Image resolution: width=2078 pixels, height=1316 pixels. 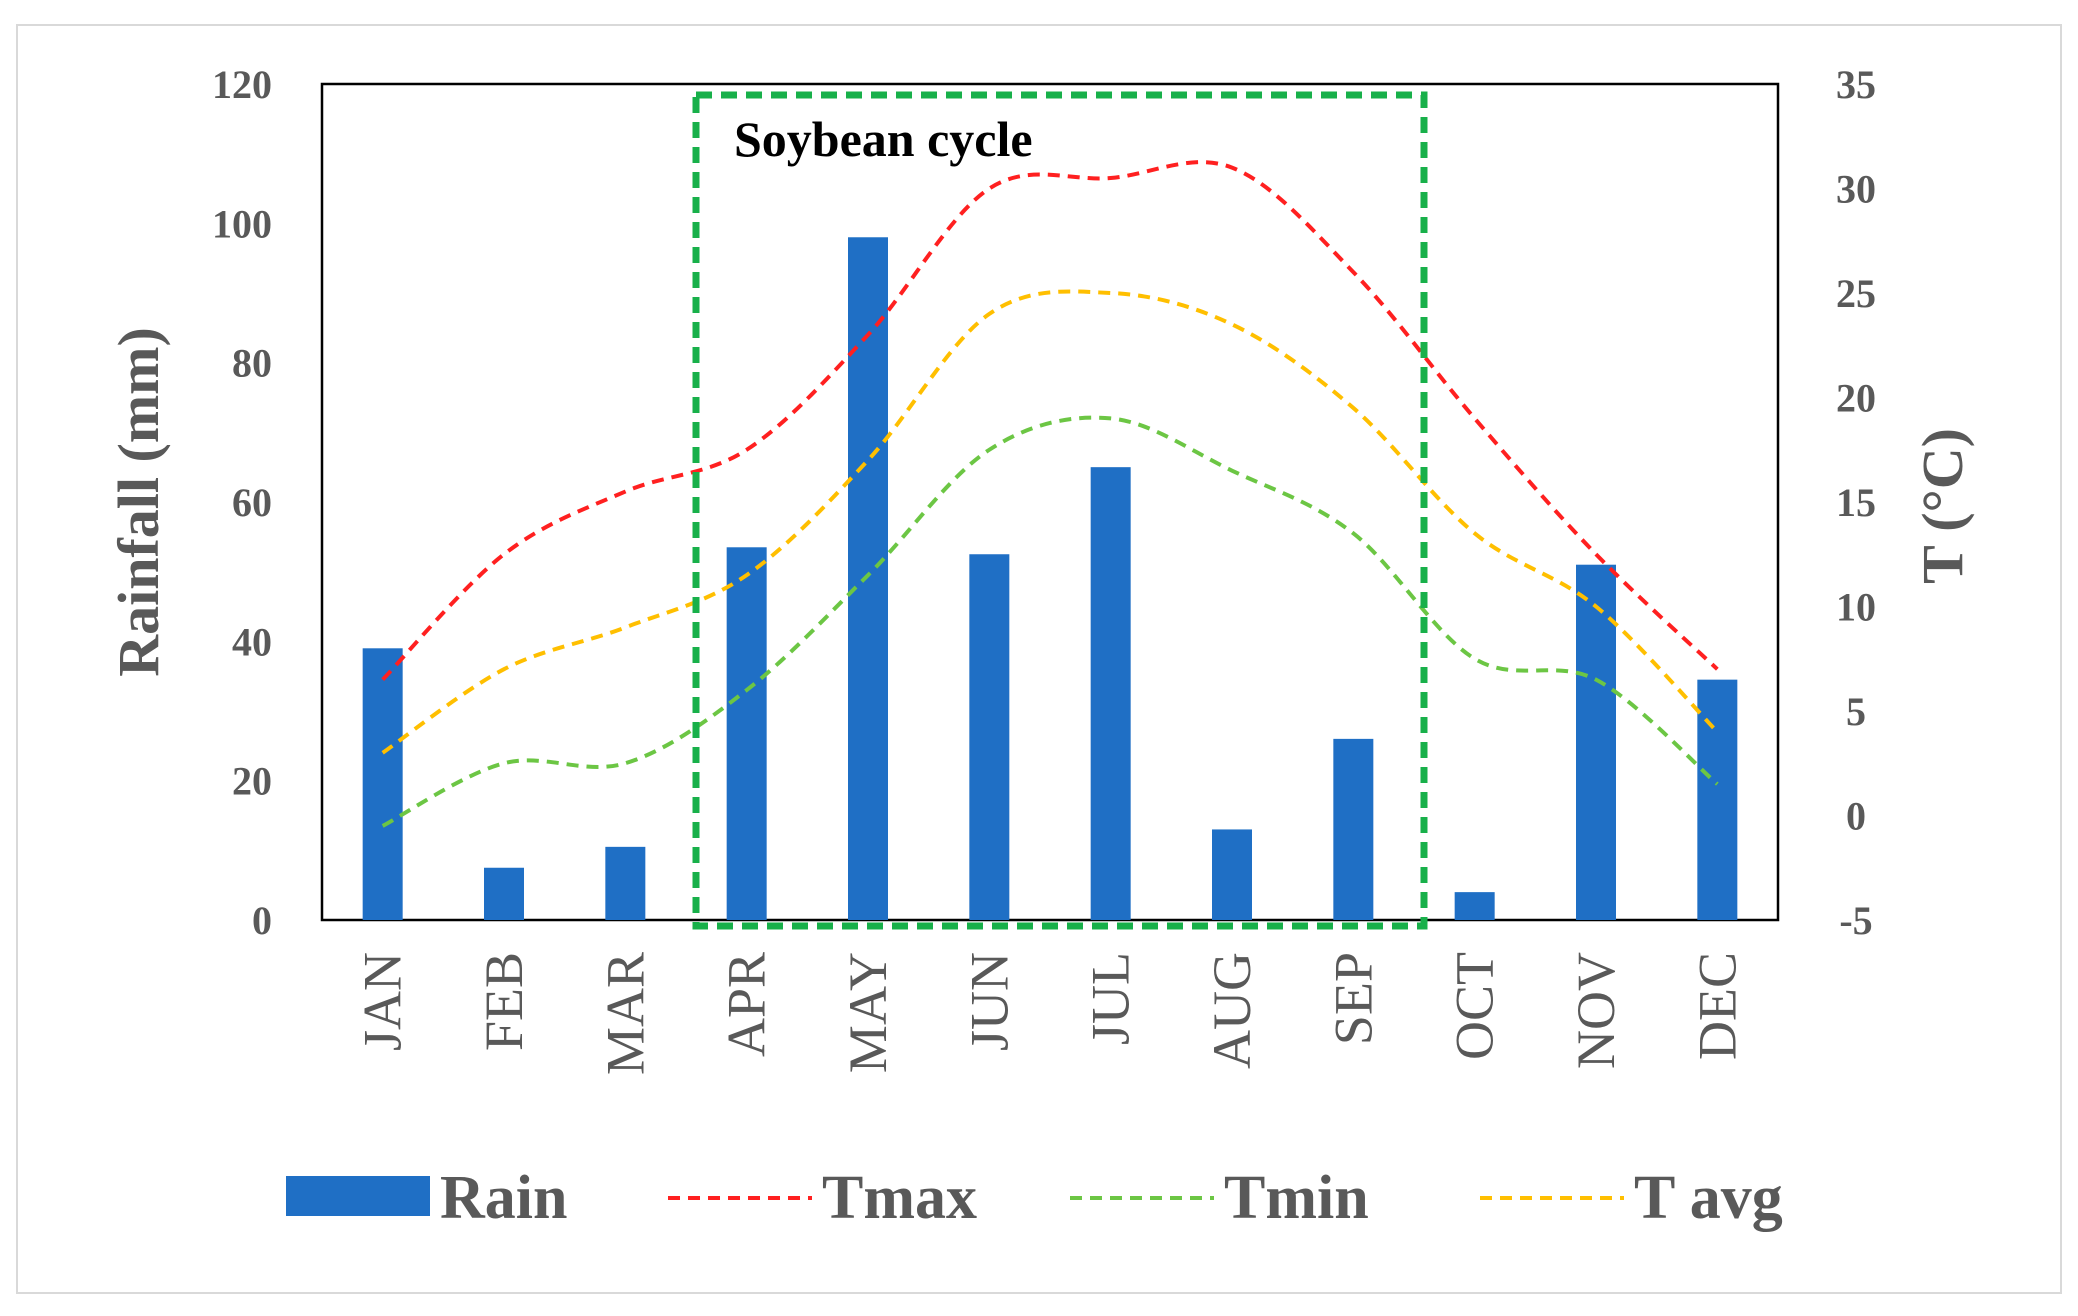 I want to click on left-axis-tick: 80, so click(x=252, y=363).